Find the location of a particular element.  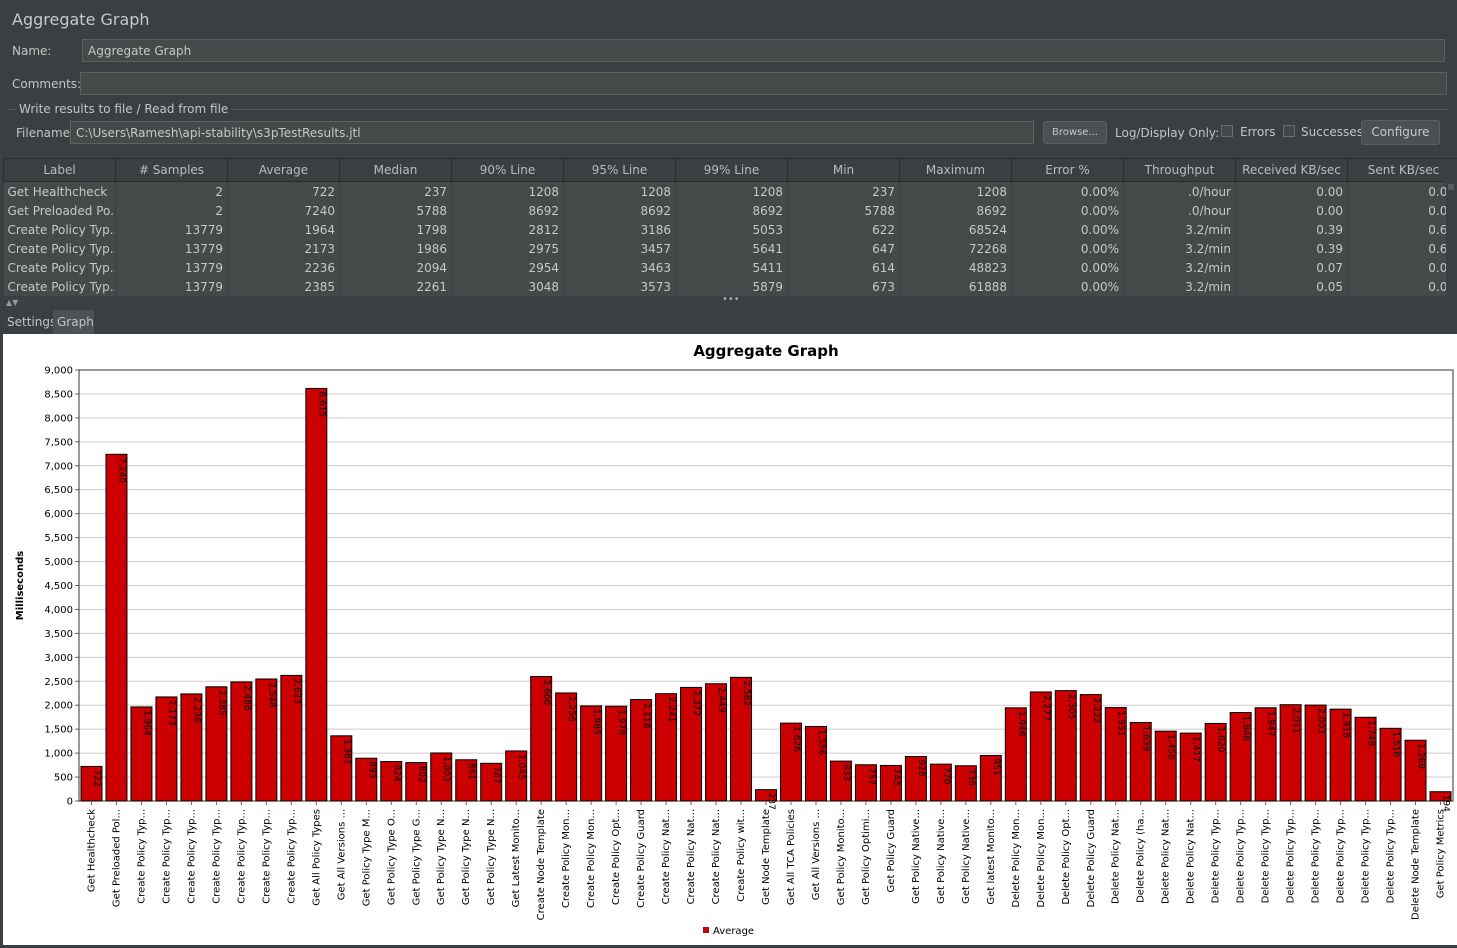

table-cell: 3457 is located at coordinates (620, 248).